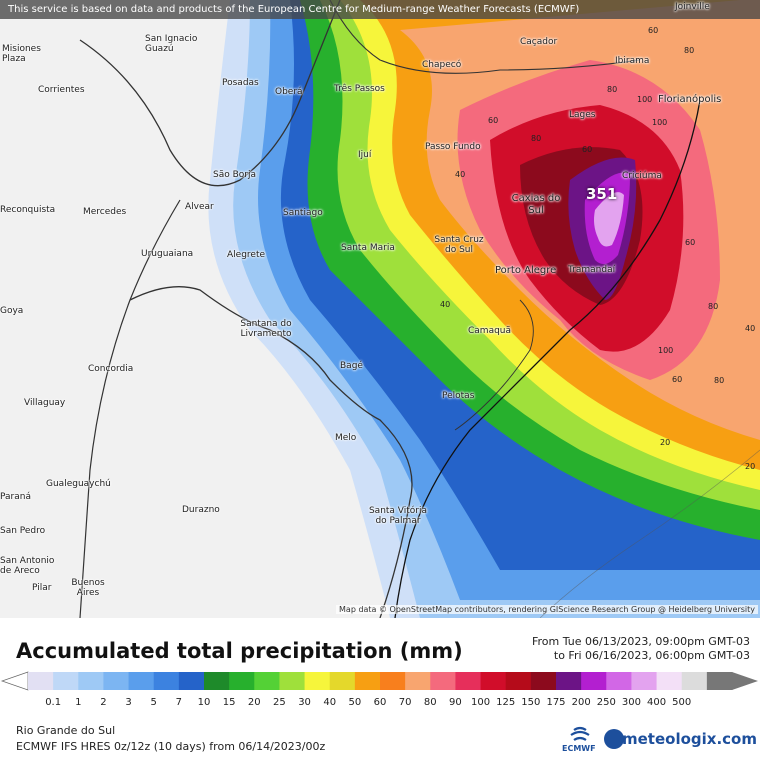 The width and height of the screenshot is (760, 760). I want to click on city-label: Pilar, so click(42, 588).